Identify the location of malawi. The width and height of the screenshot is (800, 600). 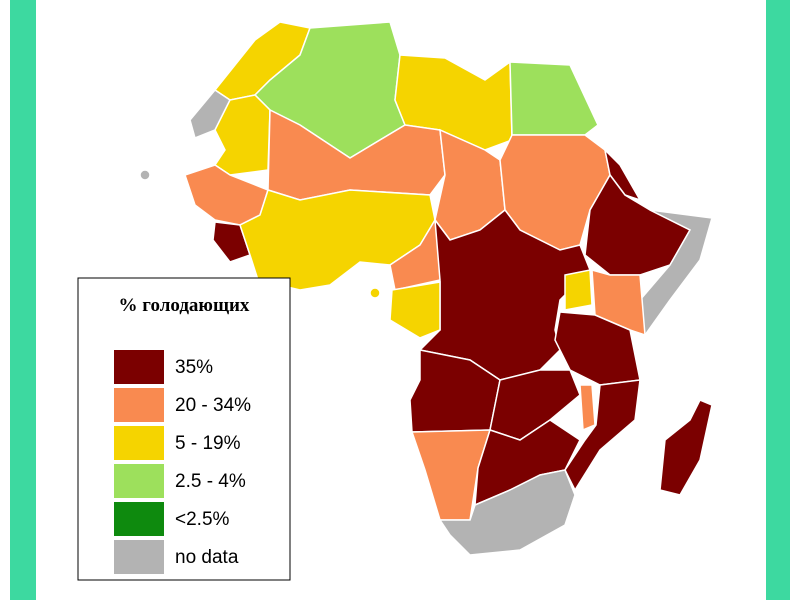
(587, 408).